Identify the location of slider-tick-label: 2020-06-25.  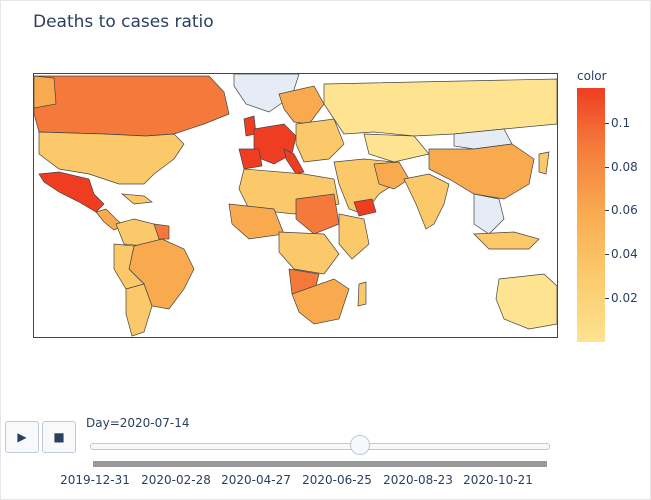
(337, 480).